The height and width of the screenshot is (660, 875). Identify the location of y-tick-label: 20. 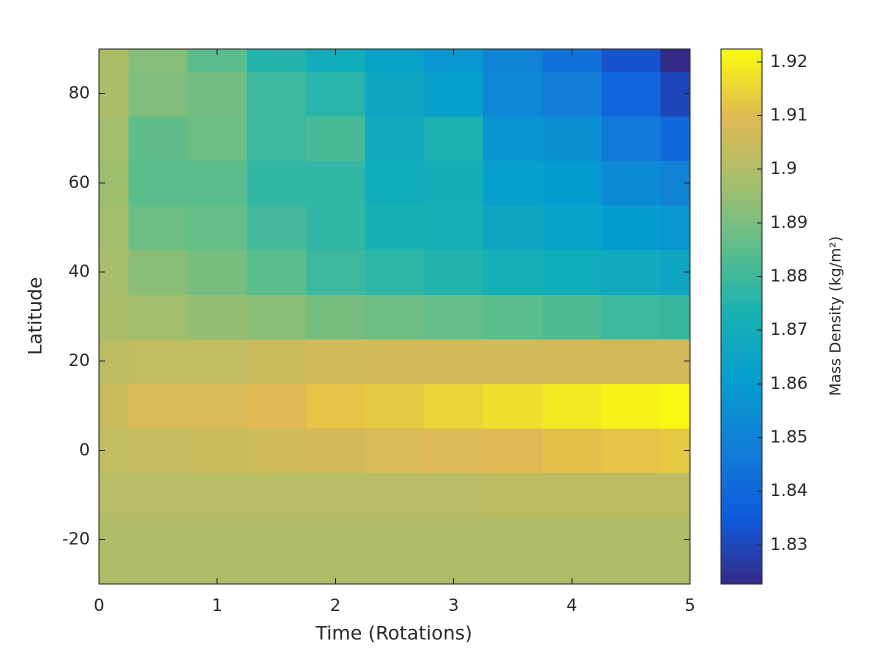
(79, 361).